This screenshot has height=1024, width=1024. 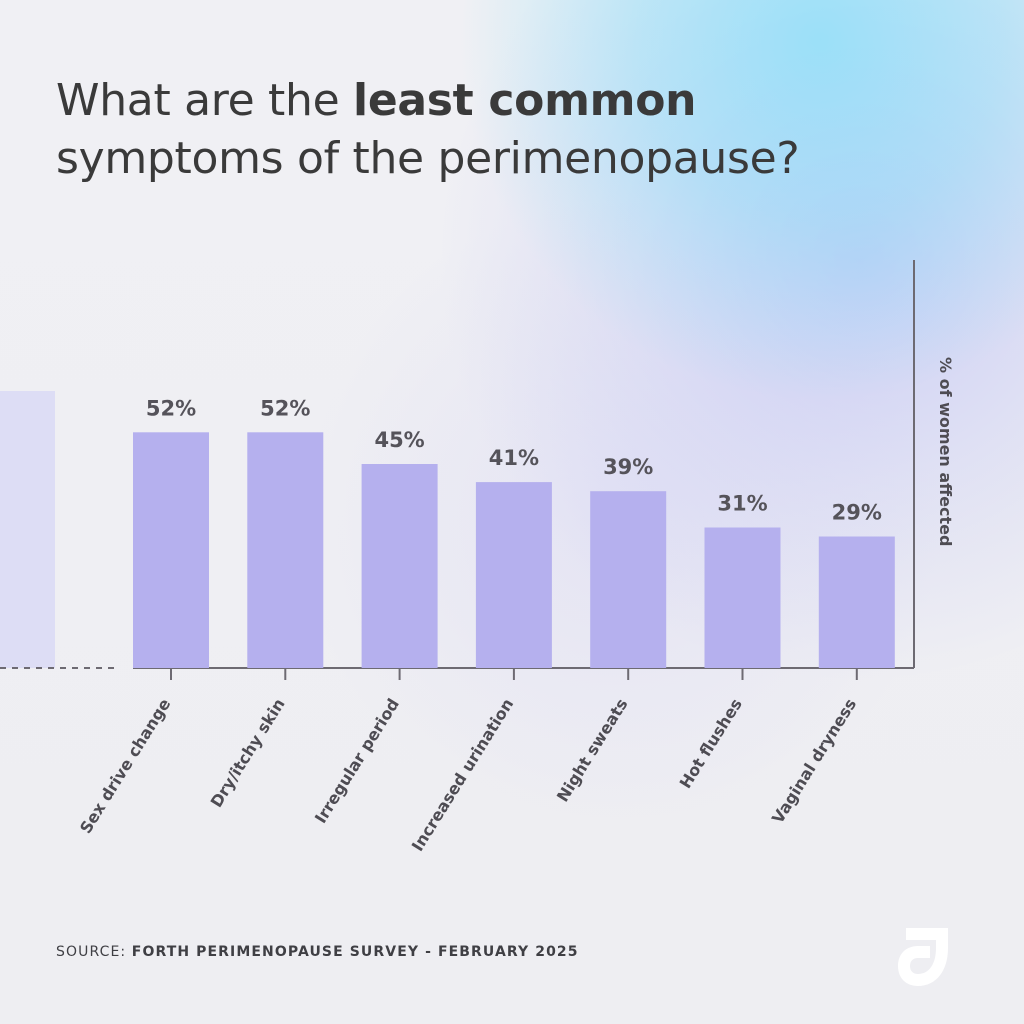 What do you see at coordinates (285, 408) in the screenshot?
I see `value-label-2: 52%` at bounding box center [285, 408].